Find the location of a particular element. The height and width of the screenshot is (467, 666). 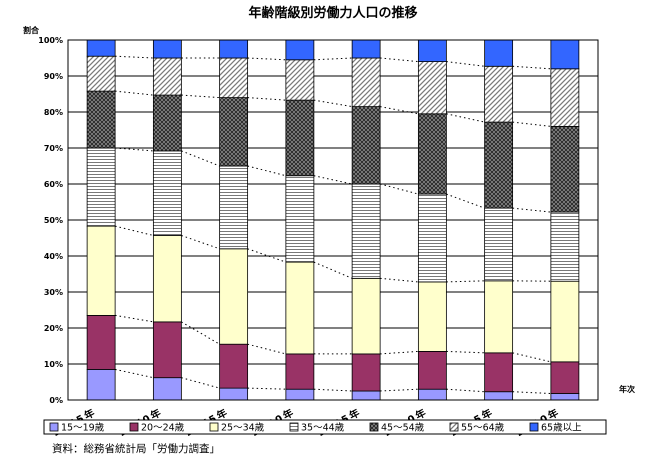

y-tick-label: 80% is located at coordinates (53, 112).